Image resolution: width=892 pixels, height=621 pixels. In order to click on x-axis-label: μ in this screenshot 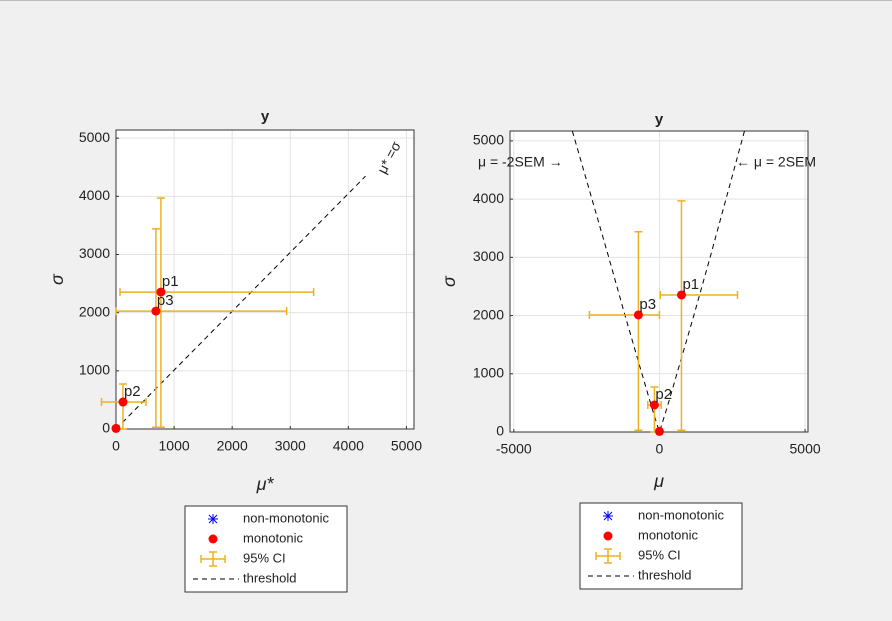, I will do `click(658, 481)`.